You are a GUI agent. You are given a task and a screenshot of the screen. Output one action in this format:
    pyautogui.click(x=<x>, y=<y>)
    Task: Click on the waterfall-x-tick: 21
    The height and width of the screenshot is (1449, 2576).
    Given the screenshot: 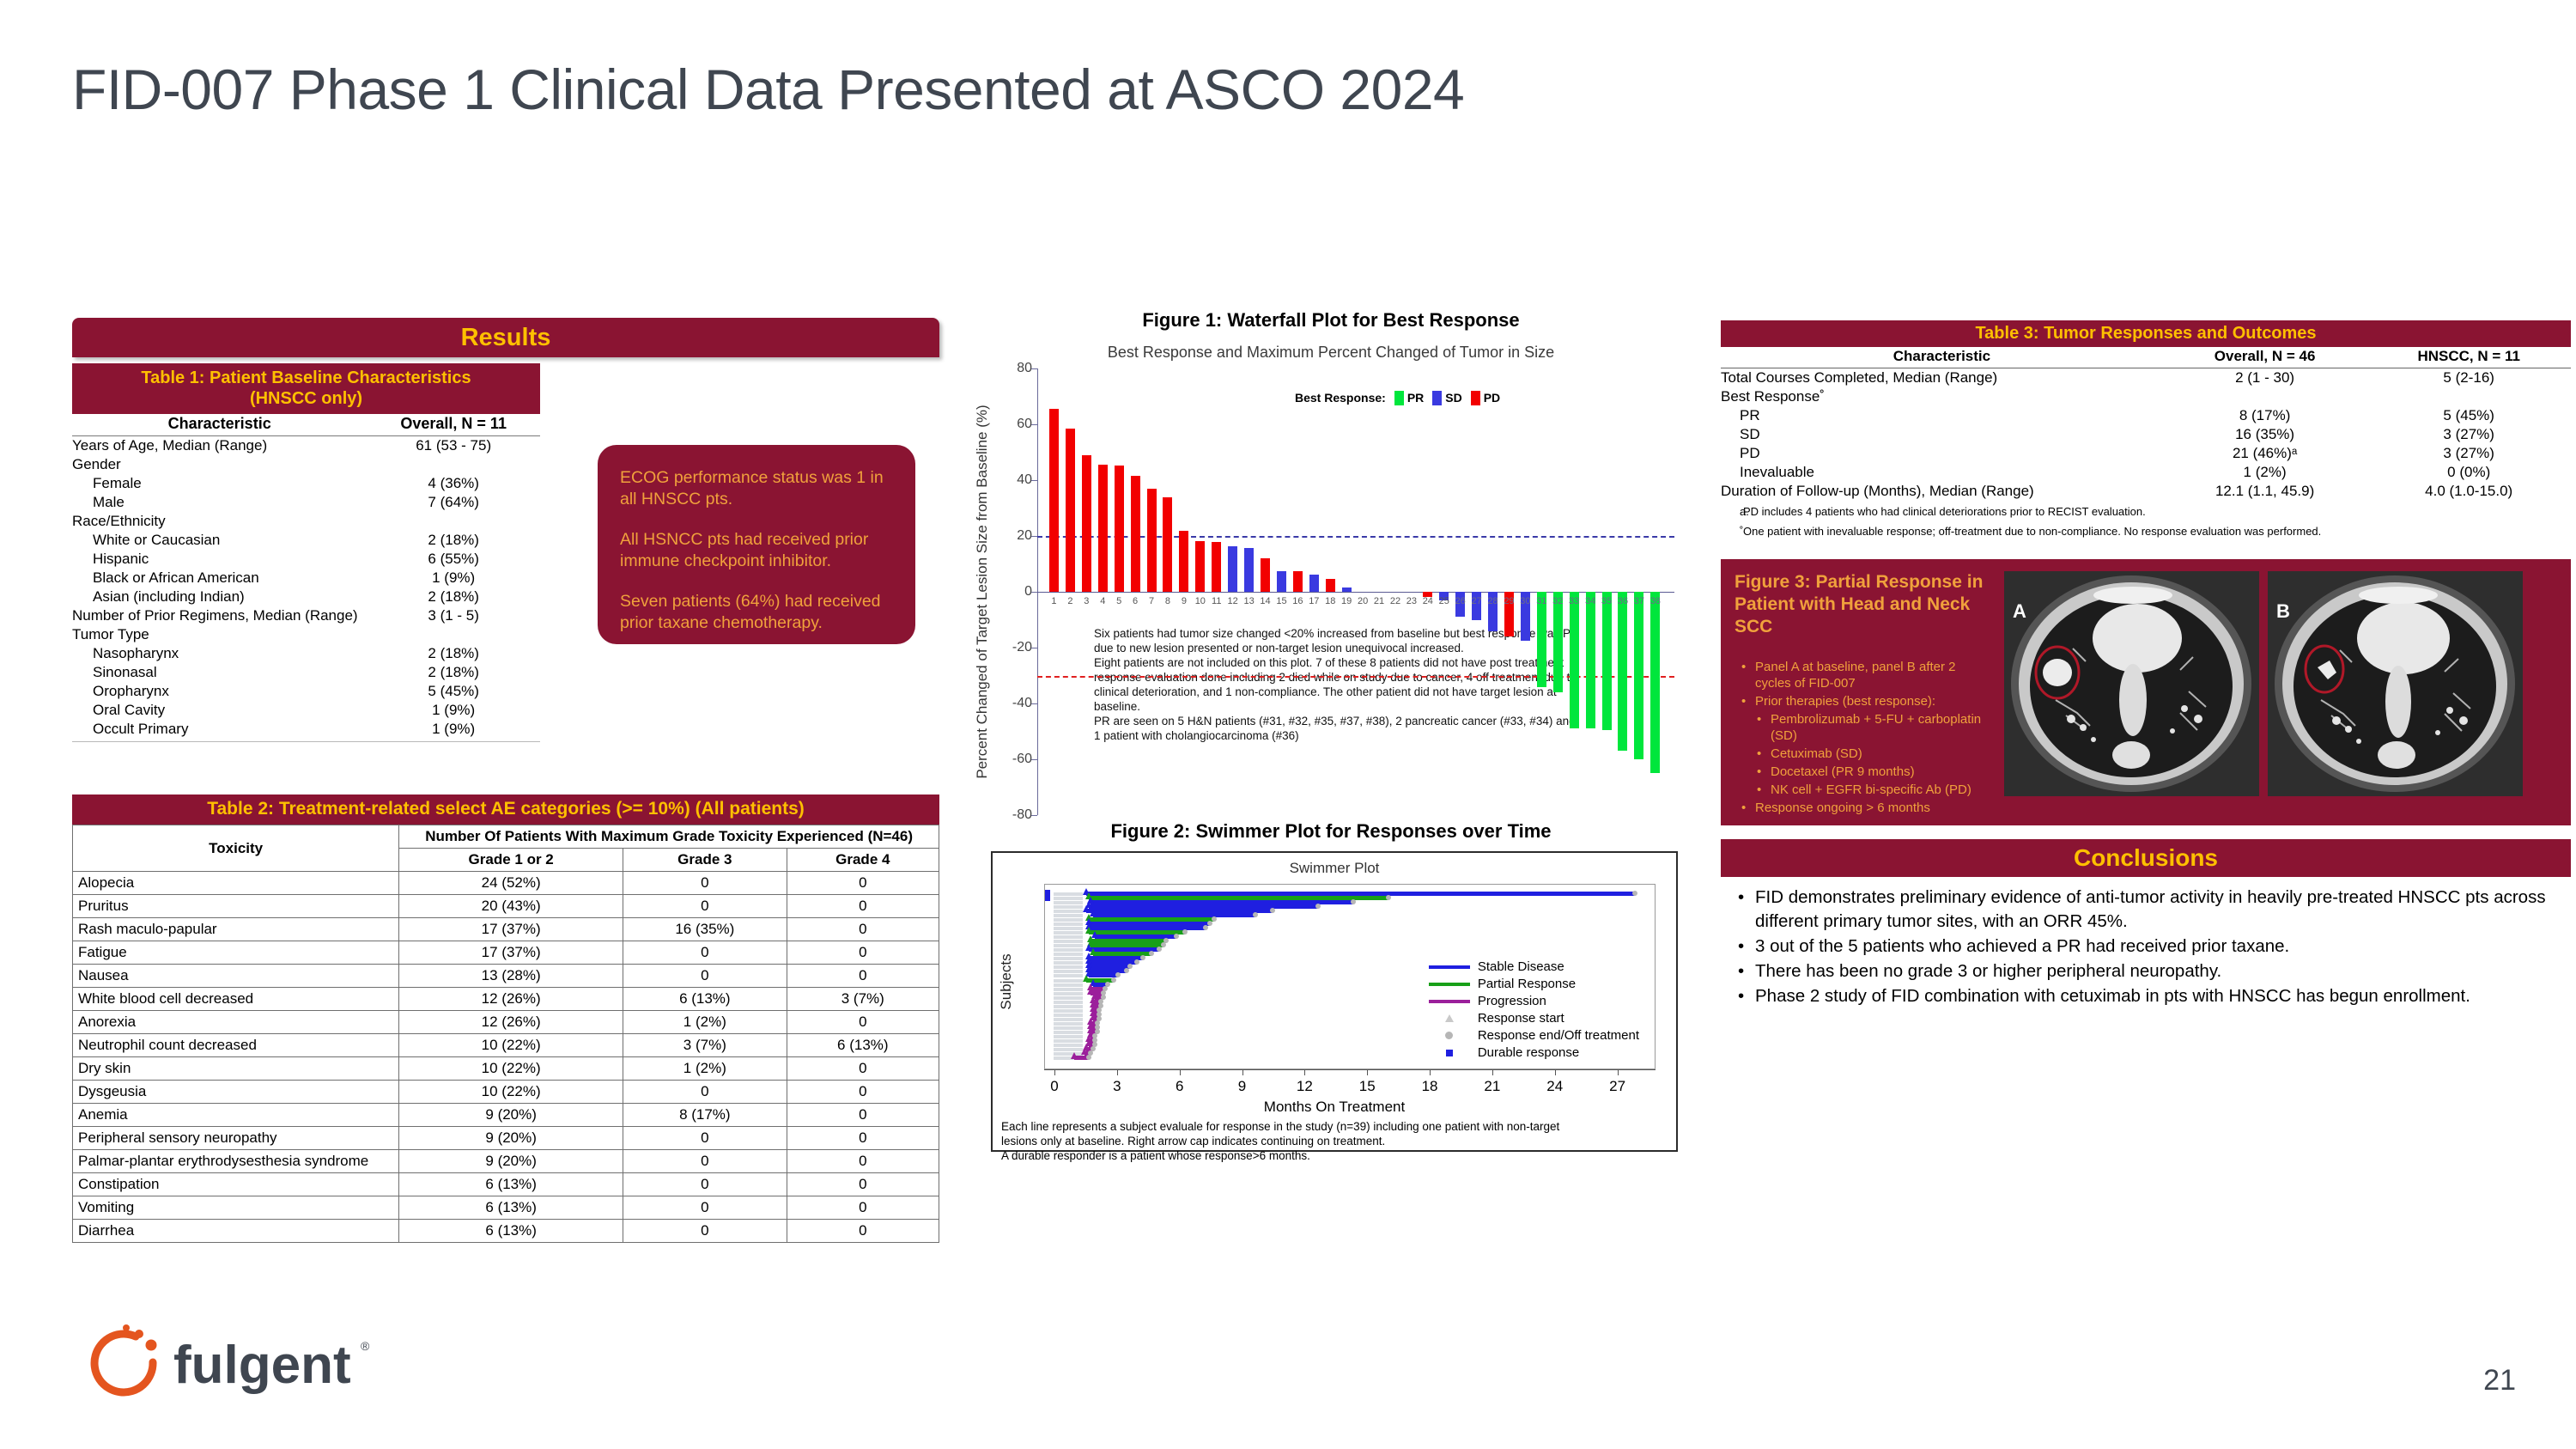 What is the action you would take?
    pyautogui.click(x=1379, y=601)
    